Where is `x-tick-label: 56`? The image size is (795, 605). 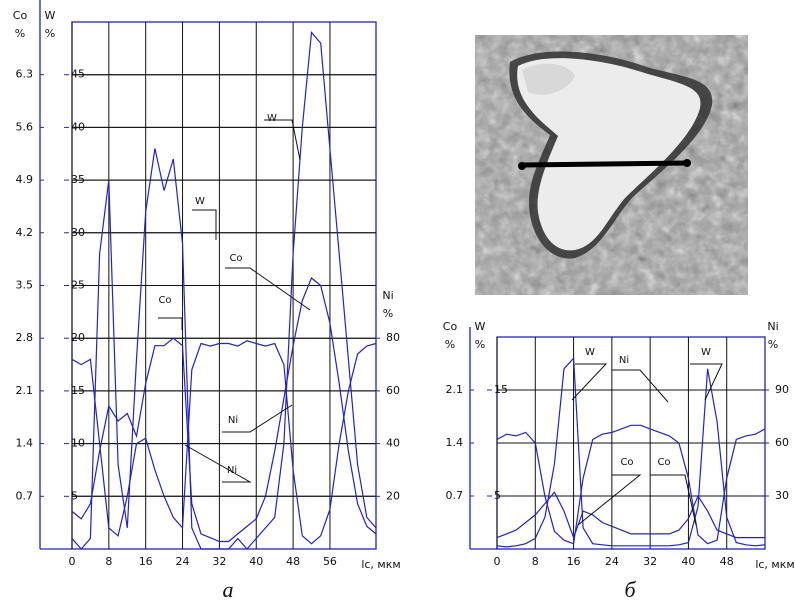
x-tick-label: 56 is located at coordinates (330, 561).